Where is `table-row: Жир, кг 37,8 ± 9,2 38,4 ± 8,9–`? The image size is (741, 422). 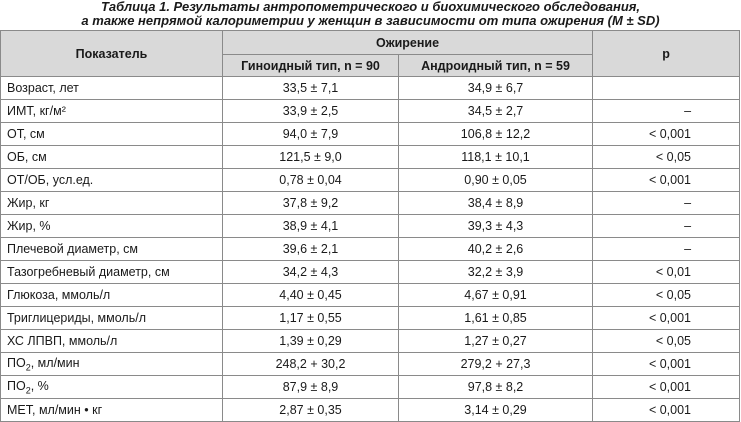 table-row: Жир, кг 37,8 ± 9,2 38,4 ± 8,9– is located at coordinates (370, 203).